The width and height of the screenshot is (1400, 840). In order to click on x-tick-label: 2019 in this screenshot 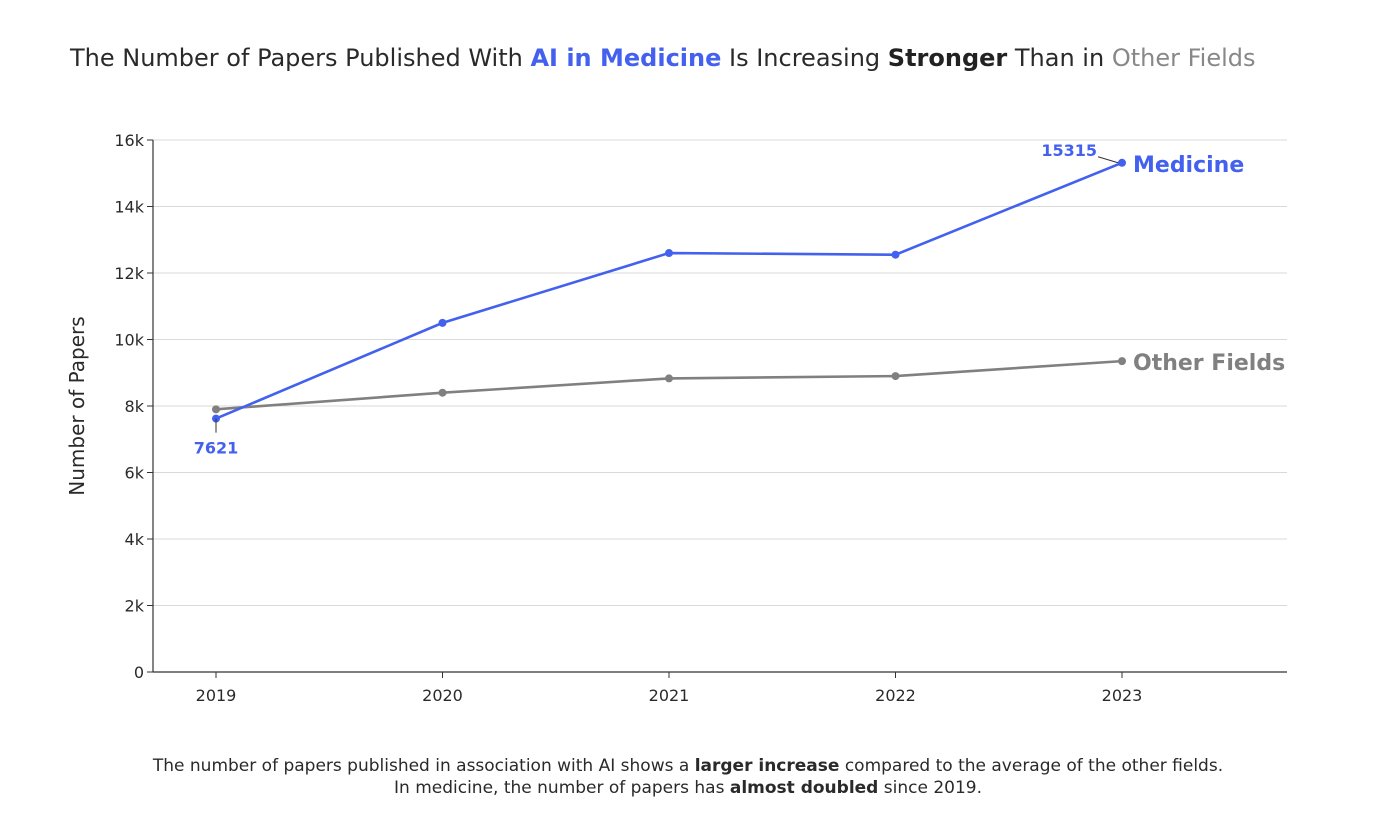, I will do `click(216, 695)`.